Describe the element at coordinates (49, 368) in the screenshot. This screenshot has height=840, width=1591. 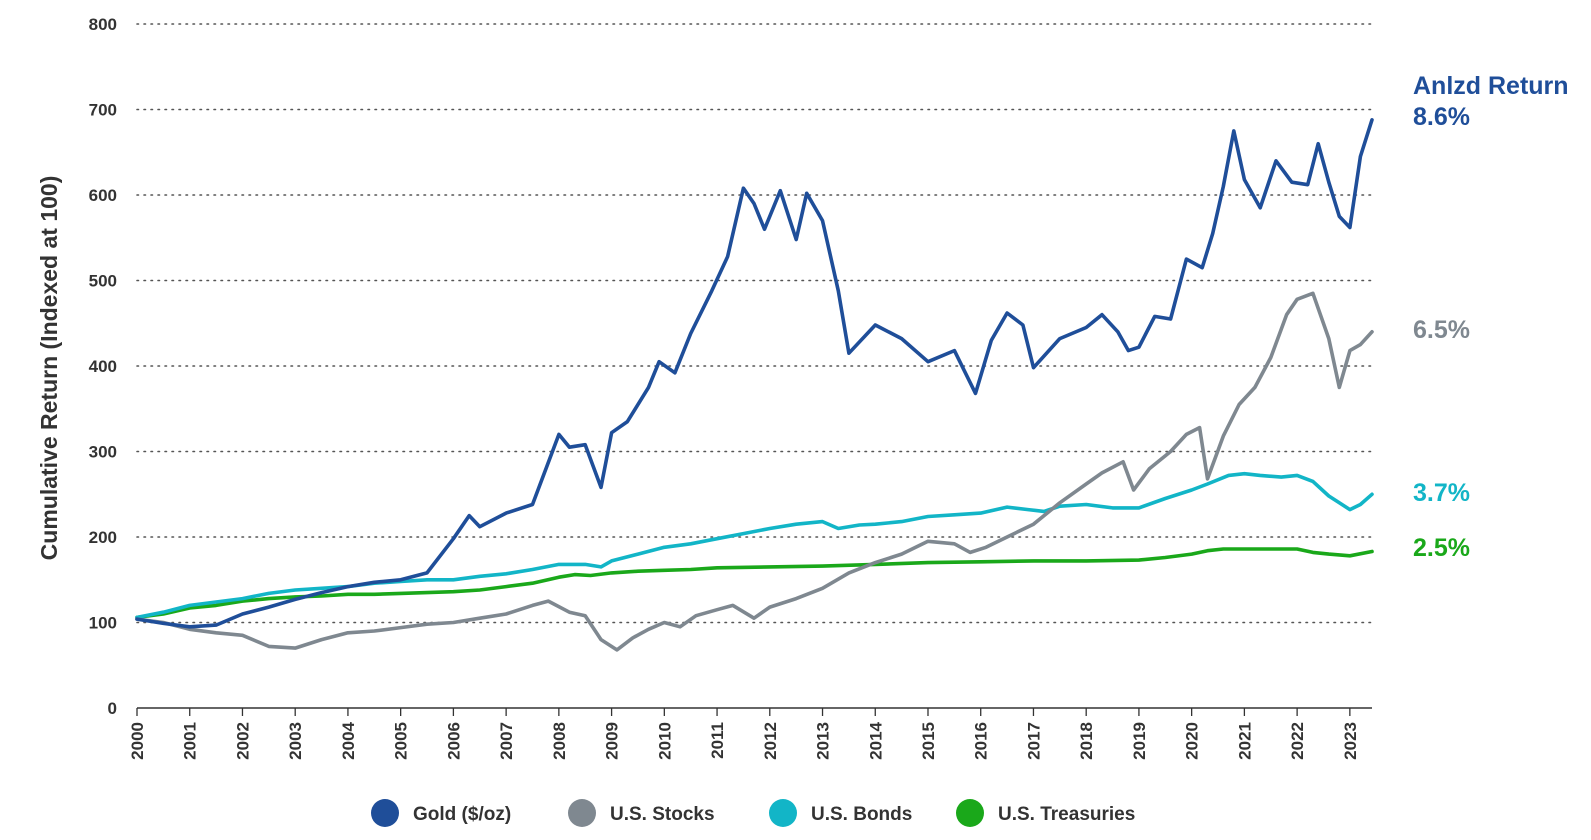
I see `y-axis-title: Cumulative Return (Indexed at 100)` at that location.